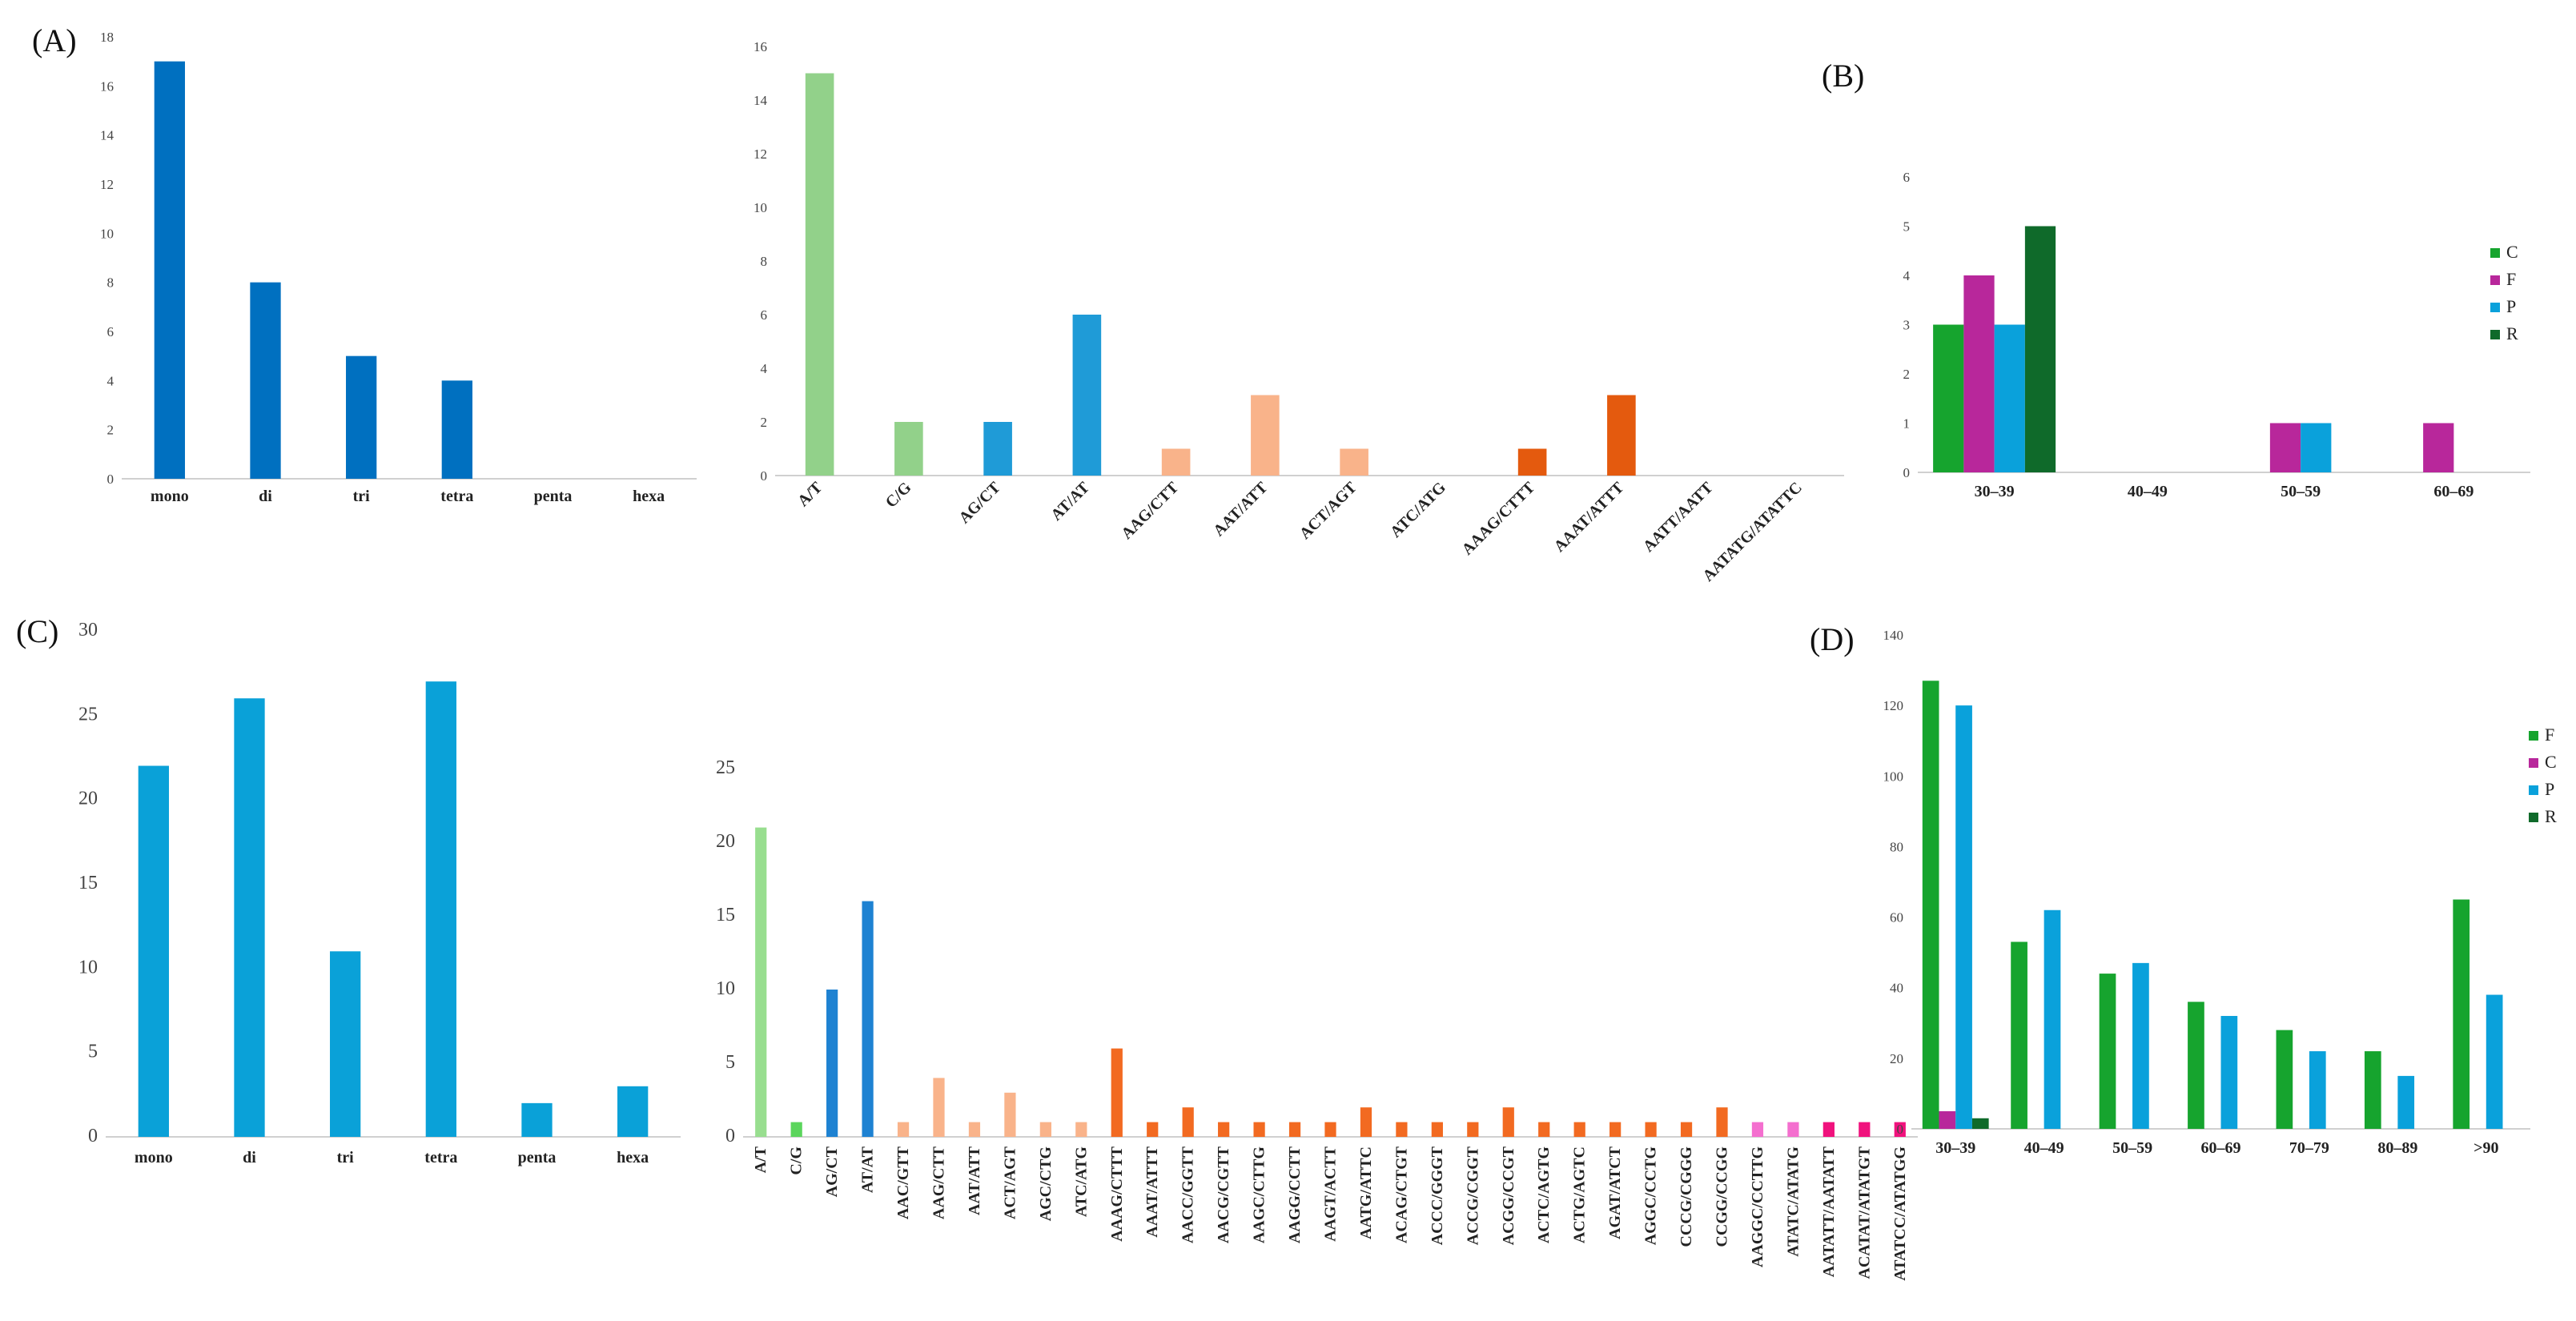 The image size is (2576, 1321). I want to click on y-tick-label: 8, so click(111, 283).